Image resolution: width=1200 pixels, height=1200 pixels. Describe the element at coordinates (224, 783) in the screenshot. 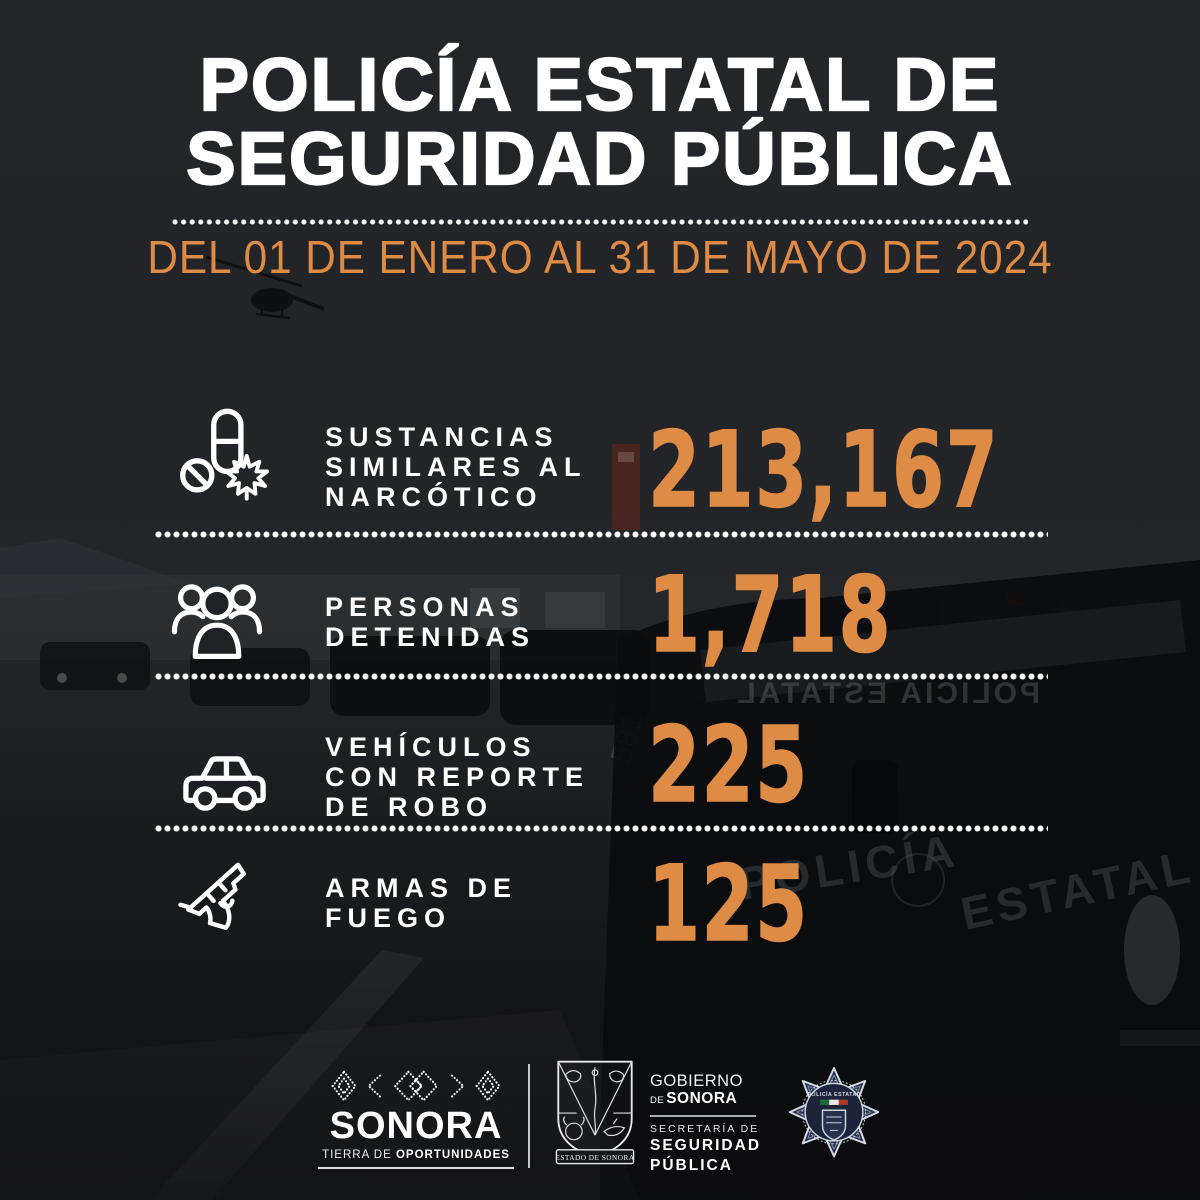

I see `car-icon` at that location.